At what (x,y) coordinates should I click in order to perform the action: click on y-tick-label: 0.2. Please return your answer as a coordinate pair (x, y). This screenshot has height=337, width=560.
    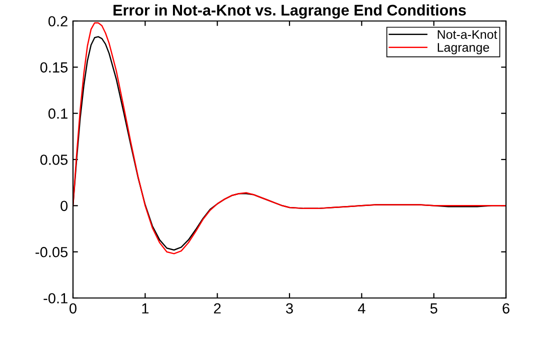
    Looking at the image, I should click on (58, 21).